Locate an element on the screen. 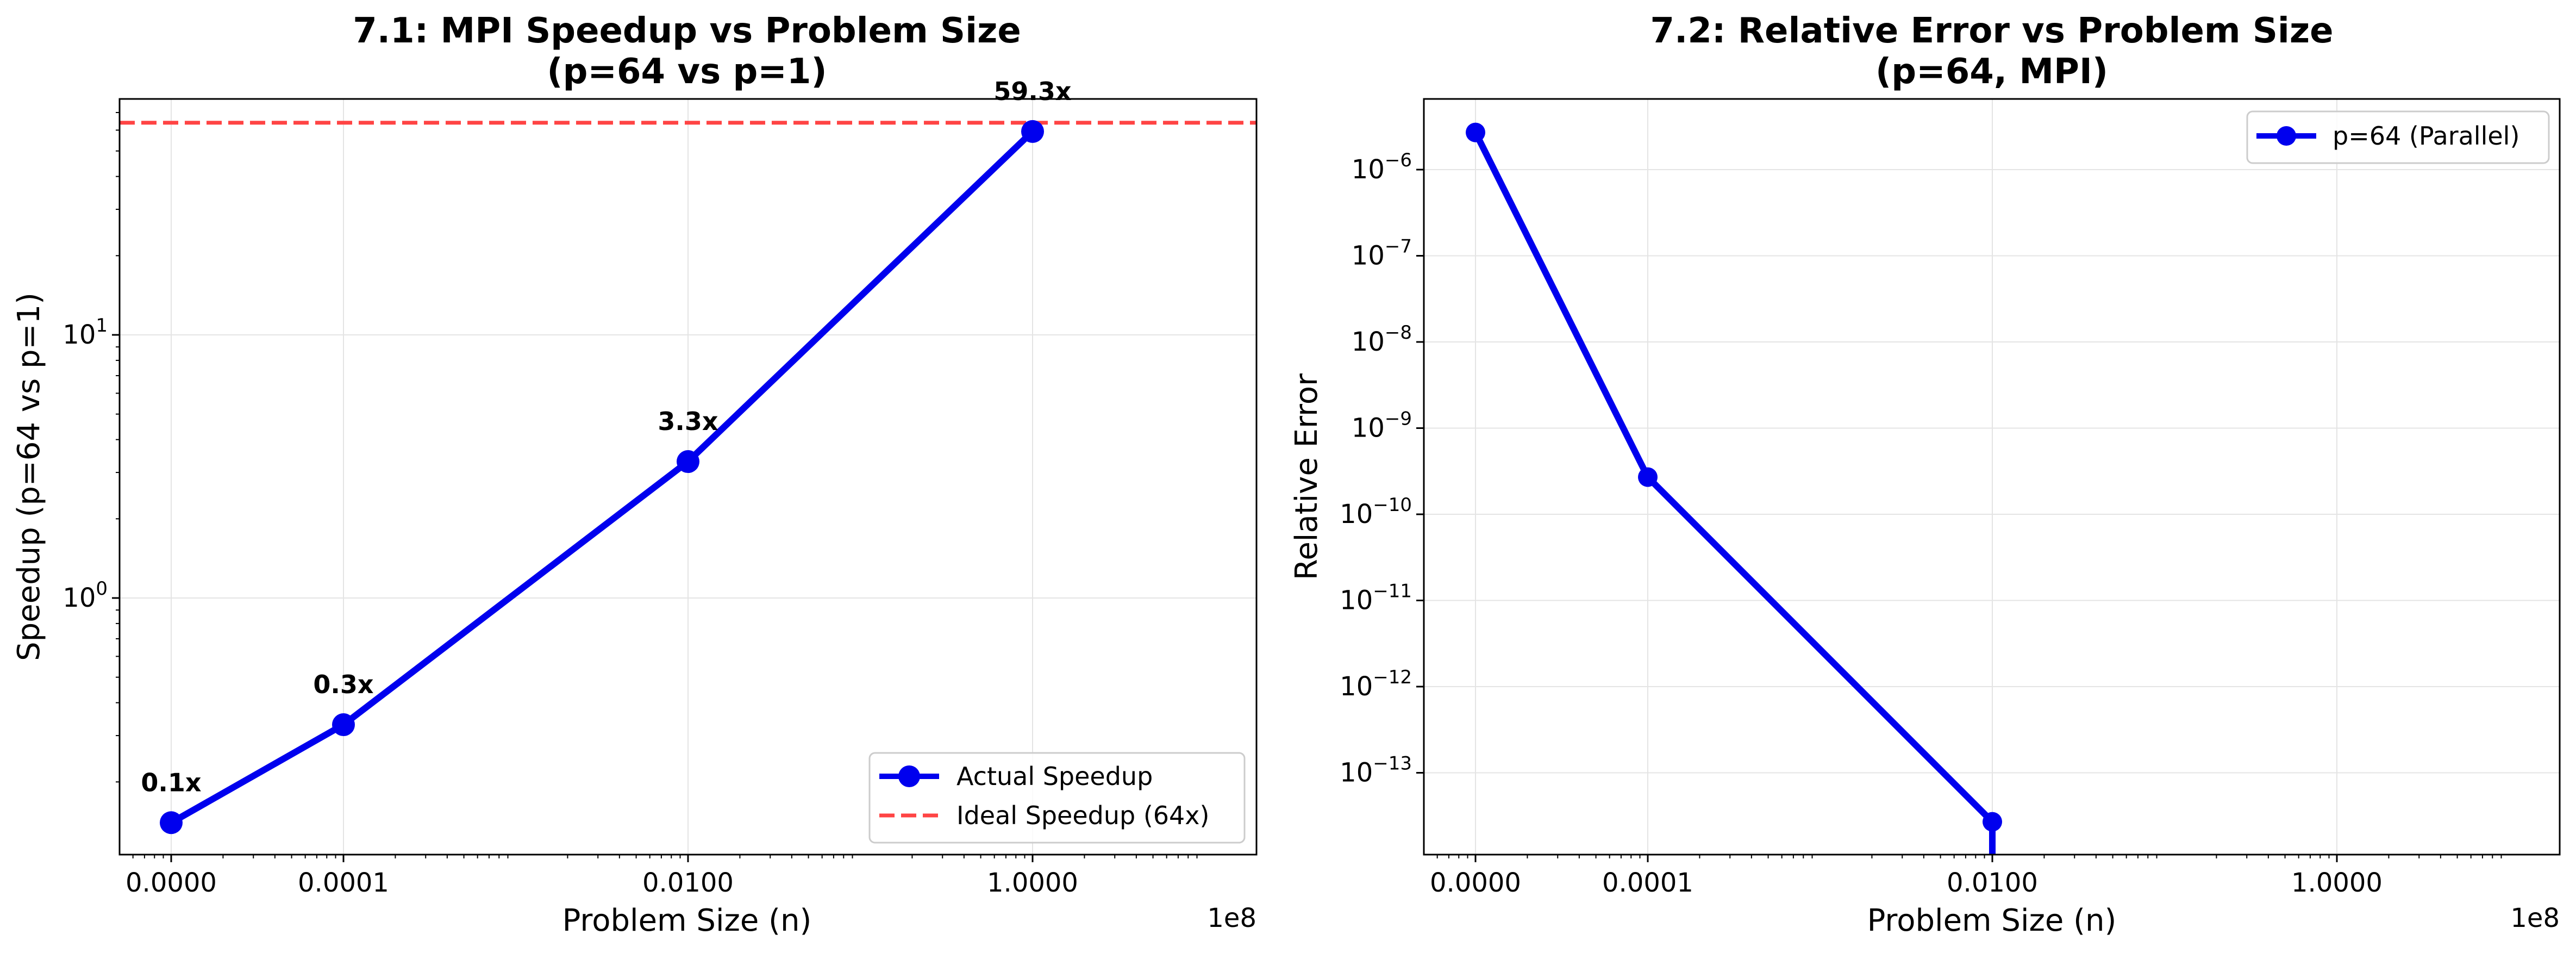 This screenshot has width=2576, height=953. chart2-title-line1: 7.2: Relative Error vs Problem Size is located at coordinates (1992, 31).